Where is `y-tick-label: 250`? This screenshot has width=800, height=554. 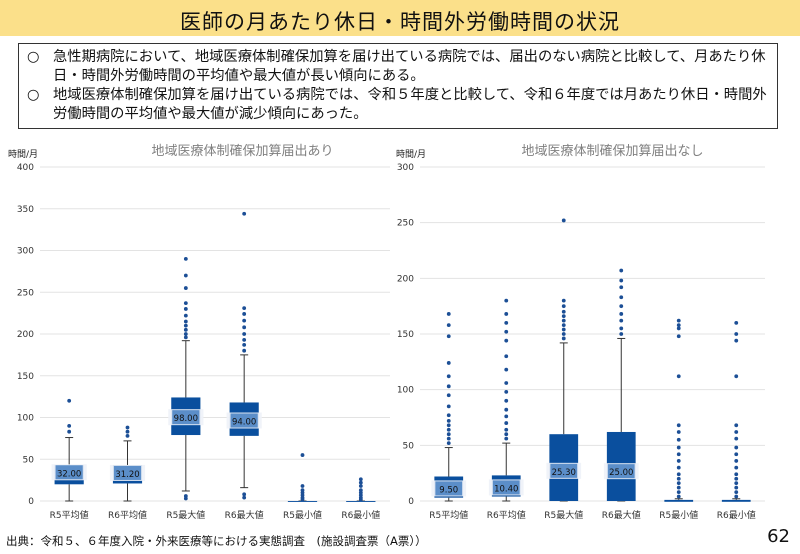 y-tick-label: 250 is located at coordinates (25, 293).